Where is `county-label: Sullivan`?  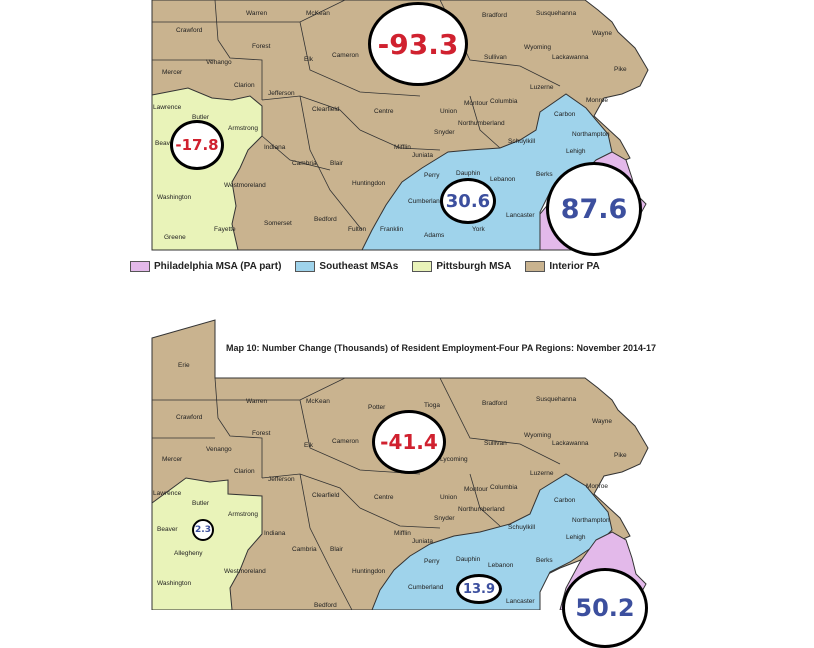
county-label: Sullivan is located at coordinates (495, 57).